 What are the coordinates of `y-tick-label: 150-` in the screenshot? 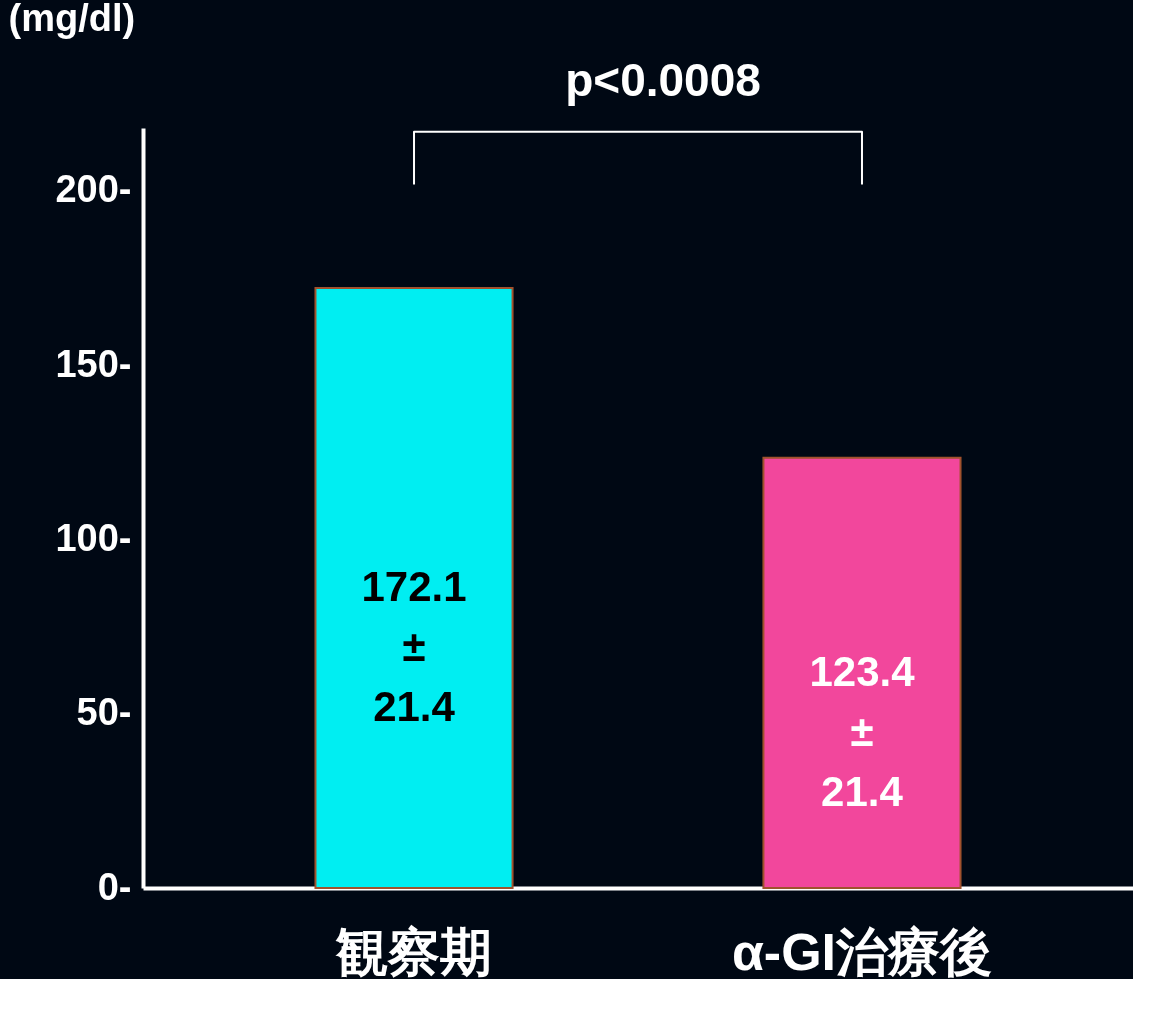 It's located at (93, 363).